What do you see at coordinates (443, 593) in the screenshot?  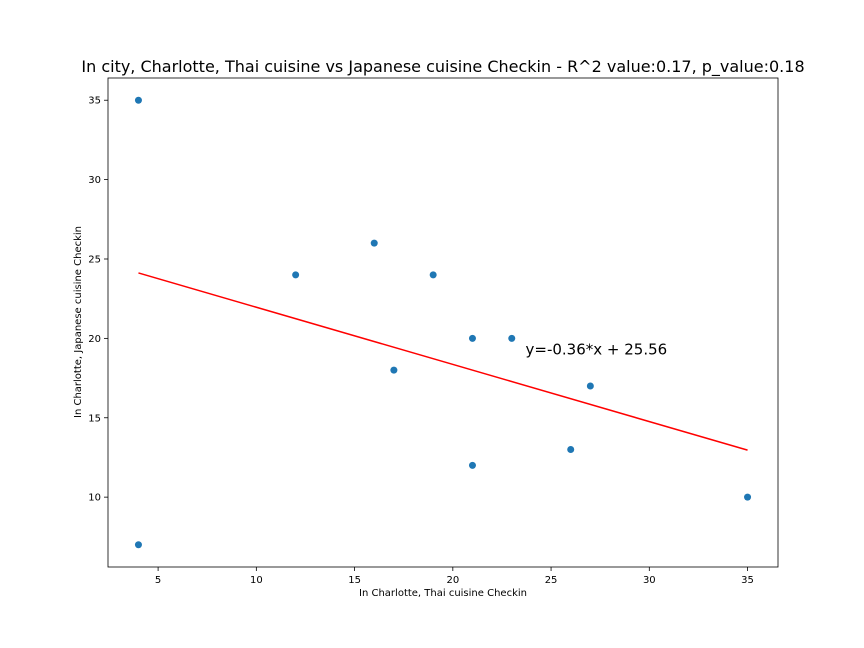 I see `x-axis-label: In Charlotte, Thai cuisine Checkin` at bounding box center [443, 593].